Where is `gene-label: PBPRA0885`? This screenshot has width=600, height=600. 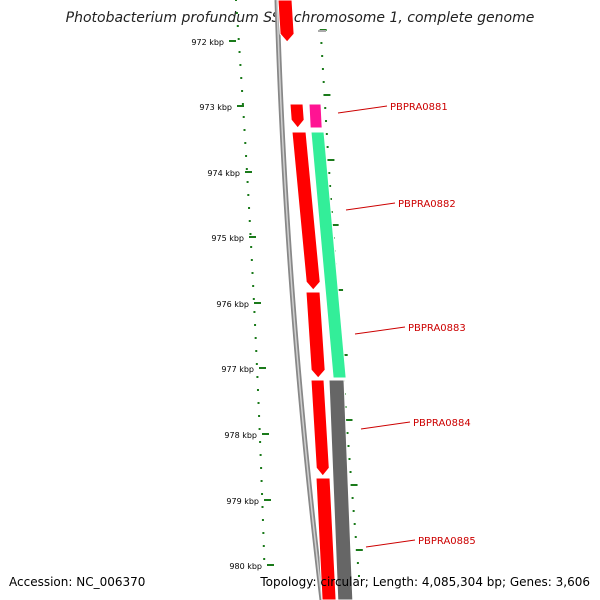 gene-label: PBPRA0885 is located at coordinates (447, 541).